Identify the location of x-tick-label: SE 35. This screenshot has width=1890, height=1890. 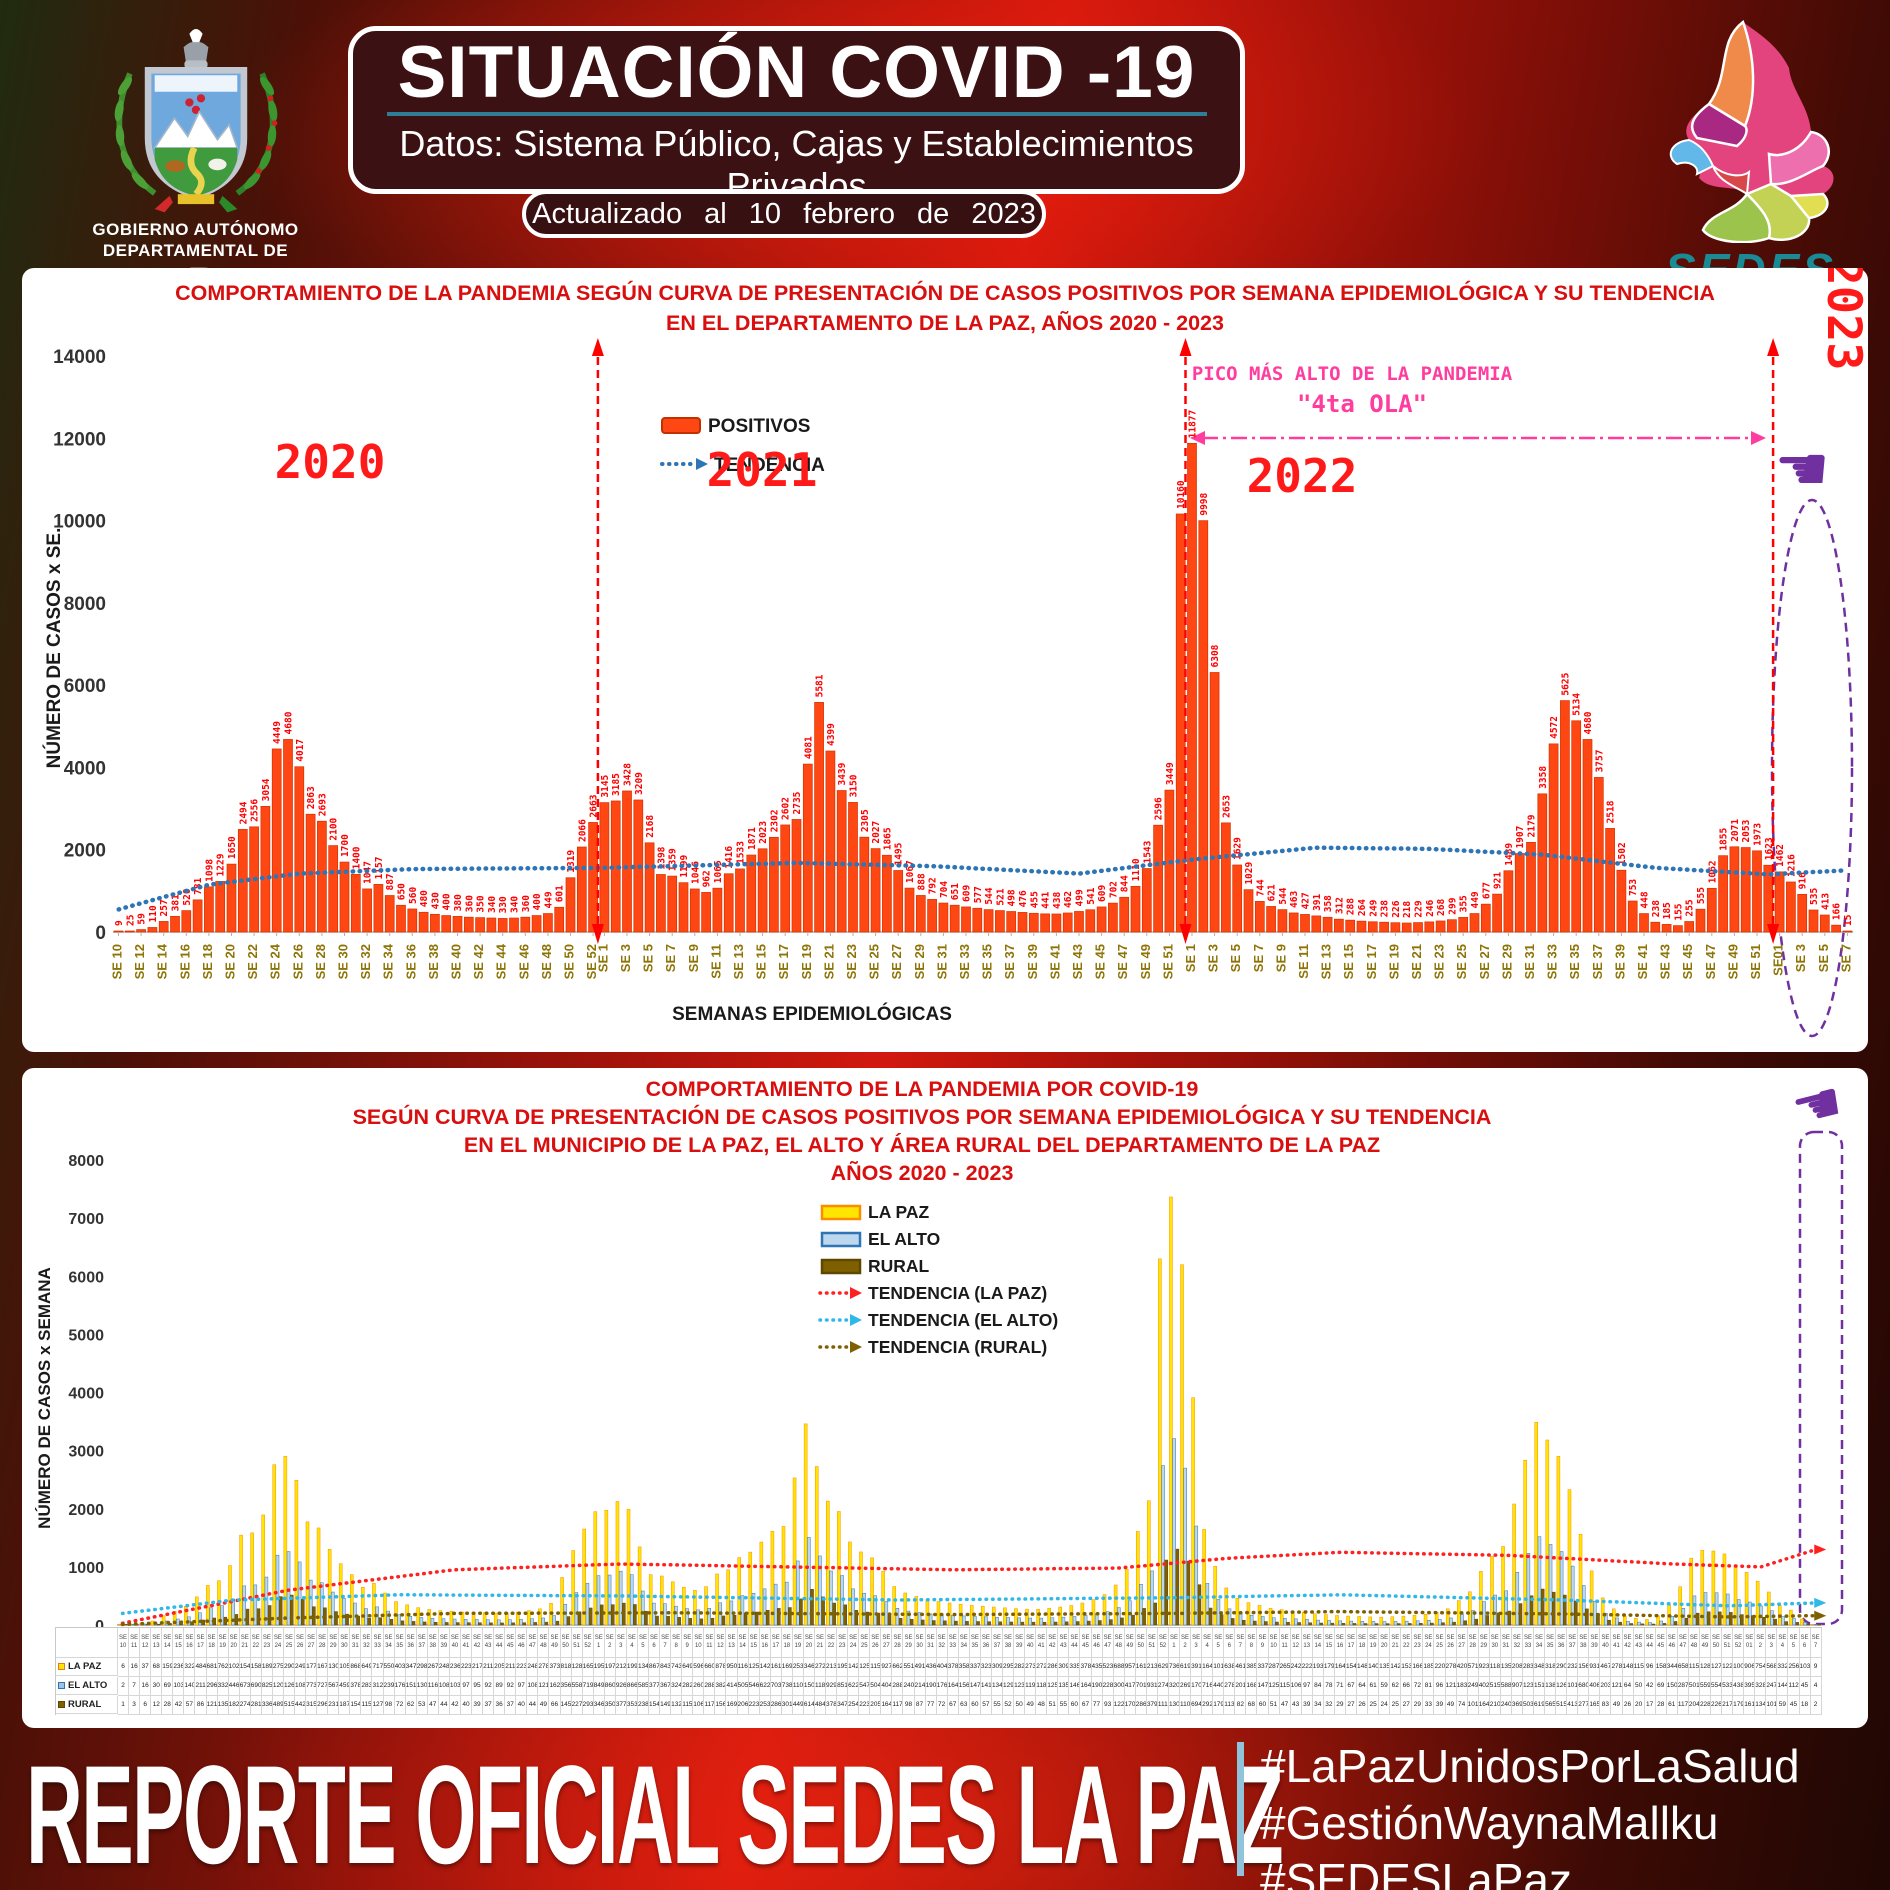
(1574, 961).